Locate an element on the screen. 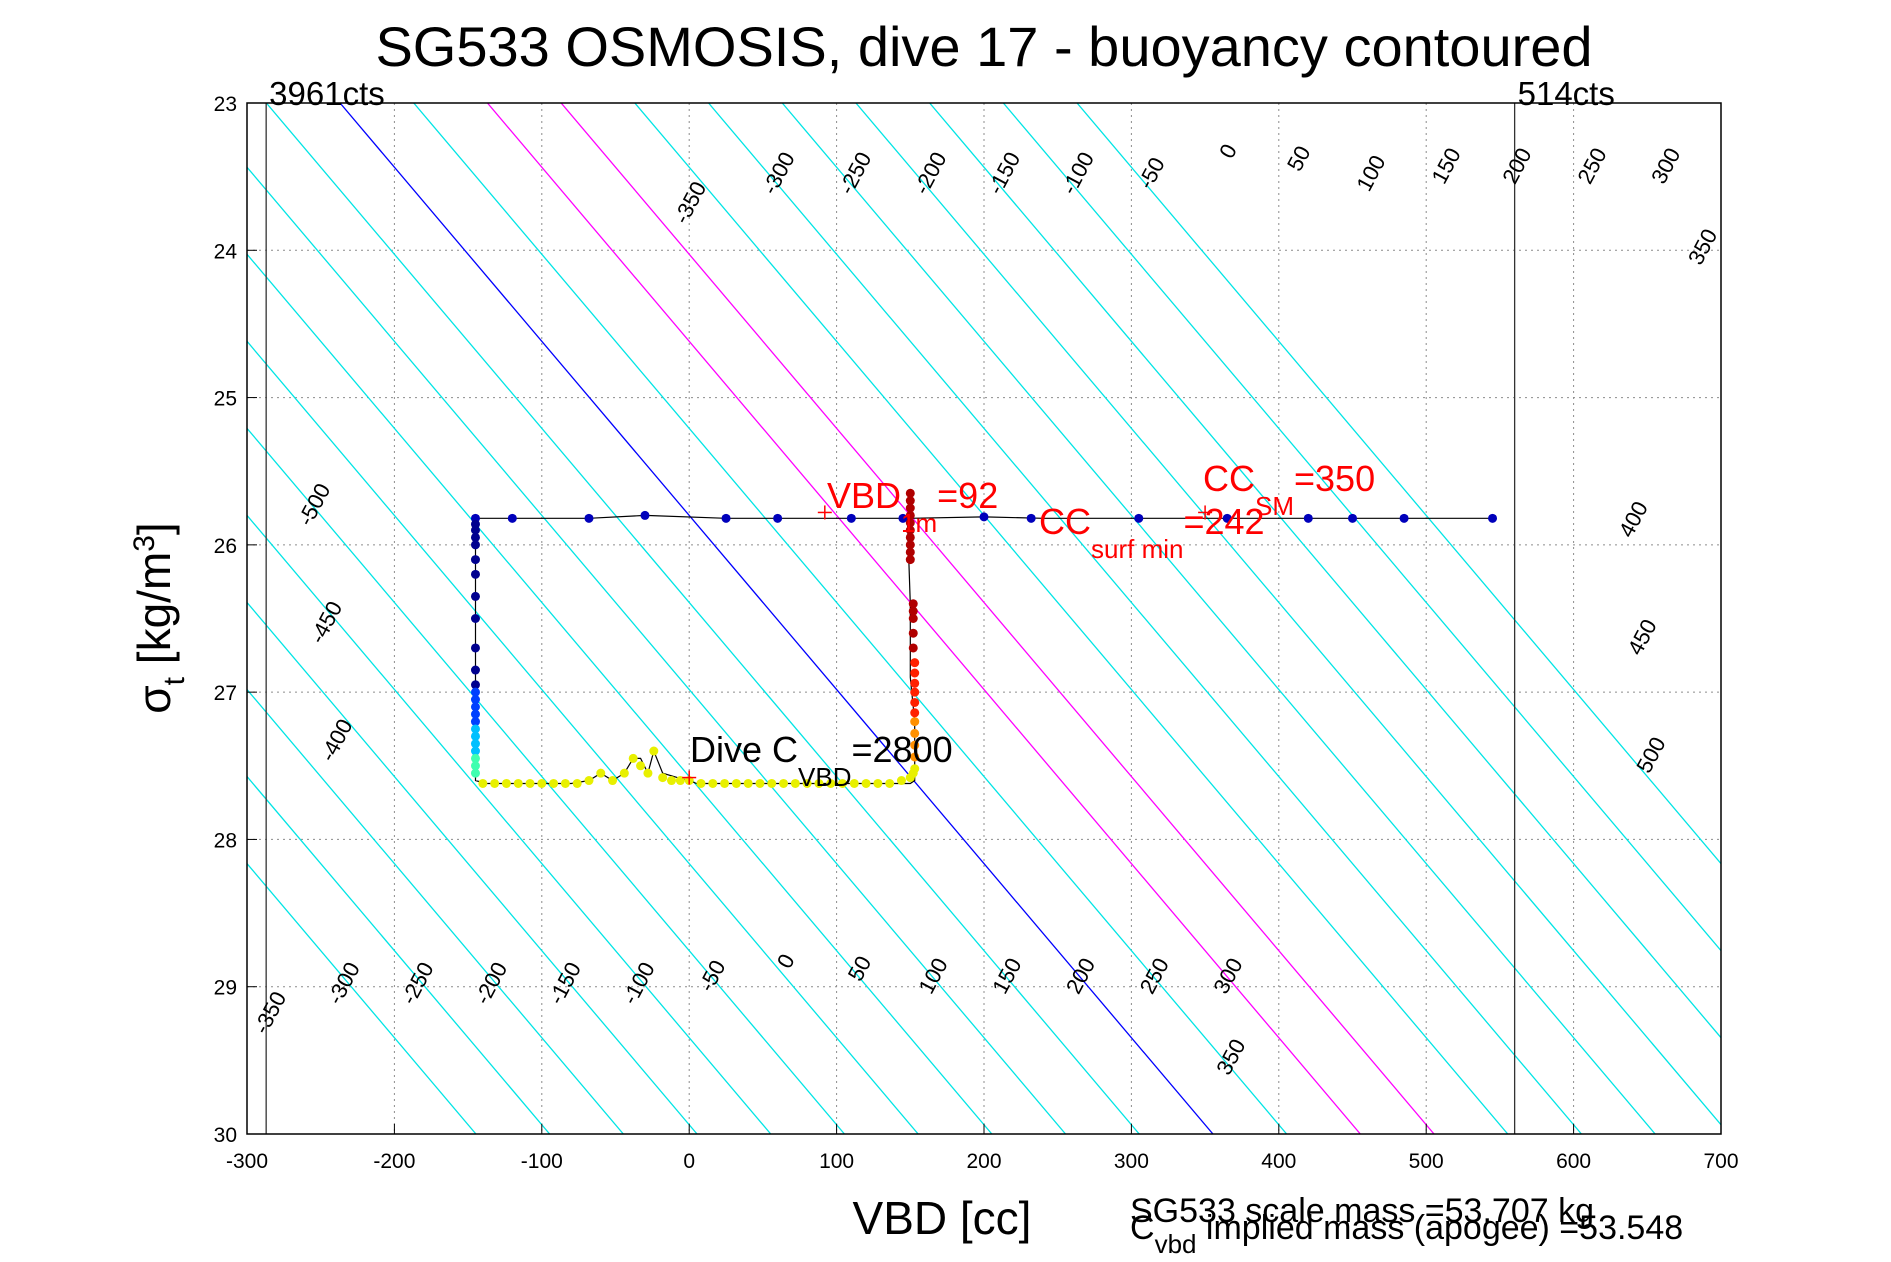 Image resolution: width=1891 pixels, height=1262 pixels. x-tick-label: 700 is located at coordinates (1720, 1161).